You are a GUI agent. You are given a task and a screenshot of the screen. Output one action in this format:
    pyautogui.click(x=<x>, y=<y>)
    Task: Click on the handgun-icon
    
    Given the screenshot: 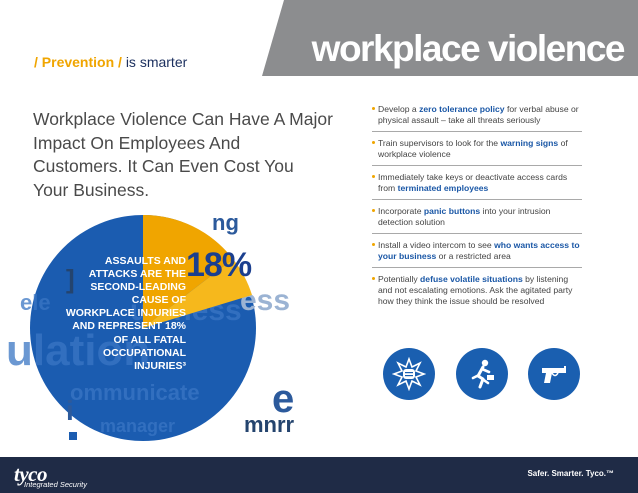 What is the action you would take?
    pyautogui.click(x=554, y=374)
    